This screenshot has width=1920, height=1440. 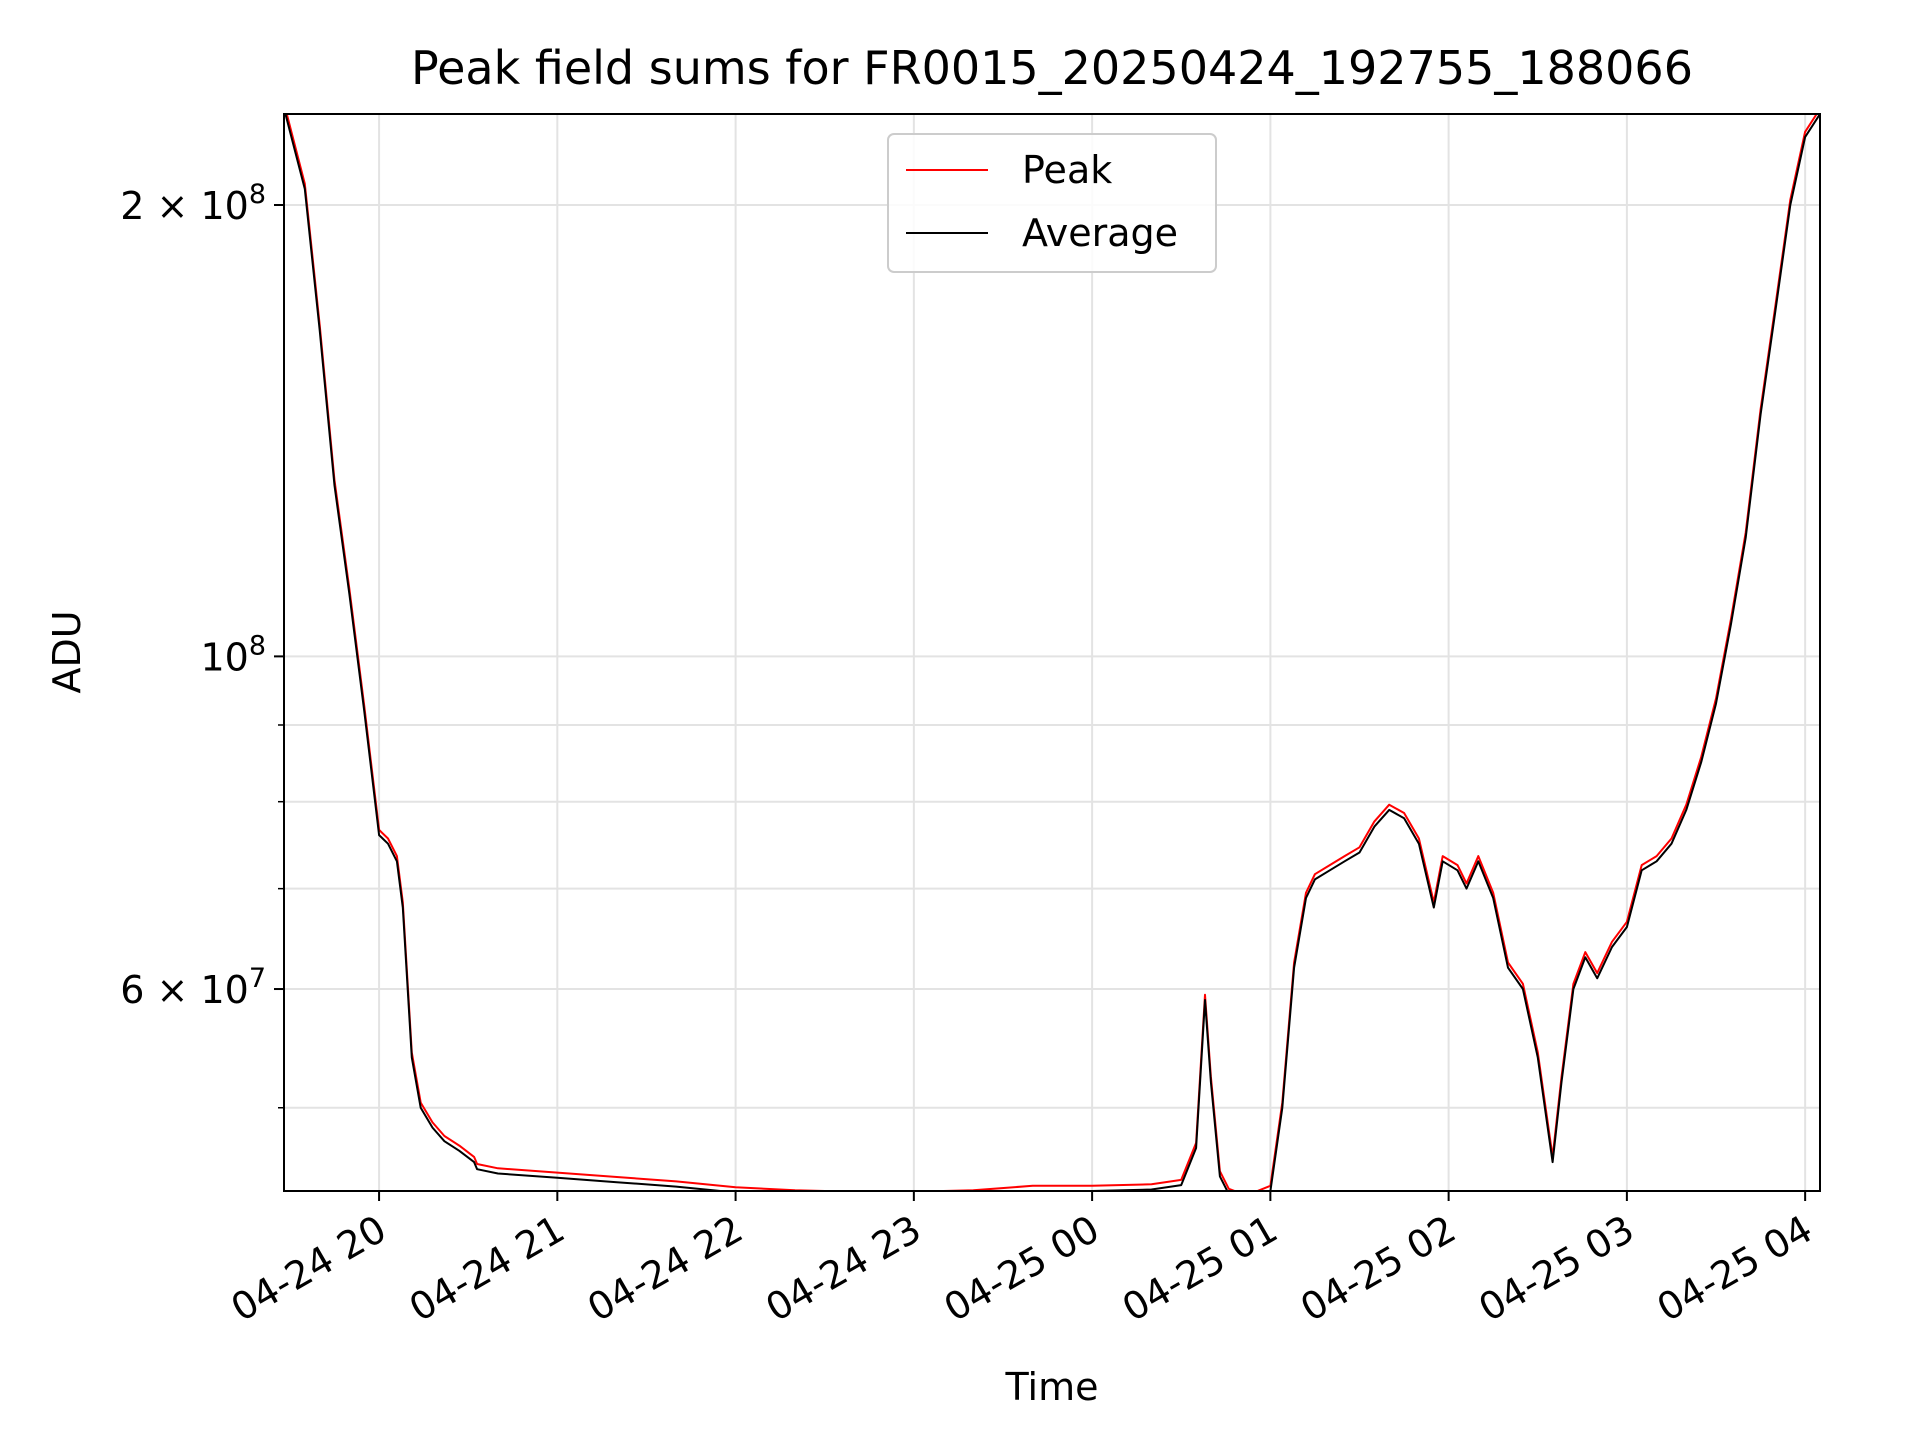 What do you see at coordinates (233, 654) in the screenshot?
I see `y-tick-label: 108` at bounding box center [233, 654].